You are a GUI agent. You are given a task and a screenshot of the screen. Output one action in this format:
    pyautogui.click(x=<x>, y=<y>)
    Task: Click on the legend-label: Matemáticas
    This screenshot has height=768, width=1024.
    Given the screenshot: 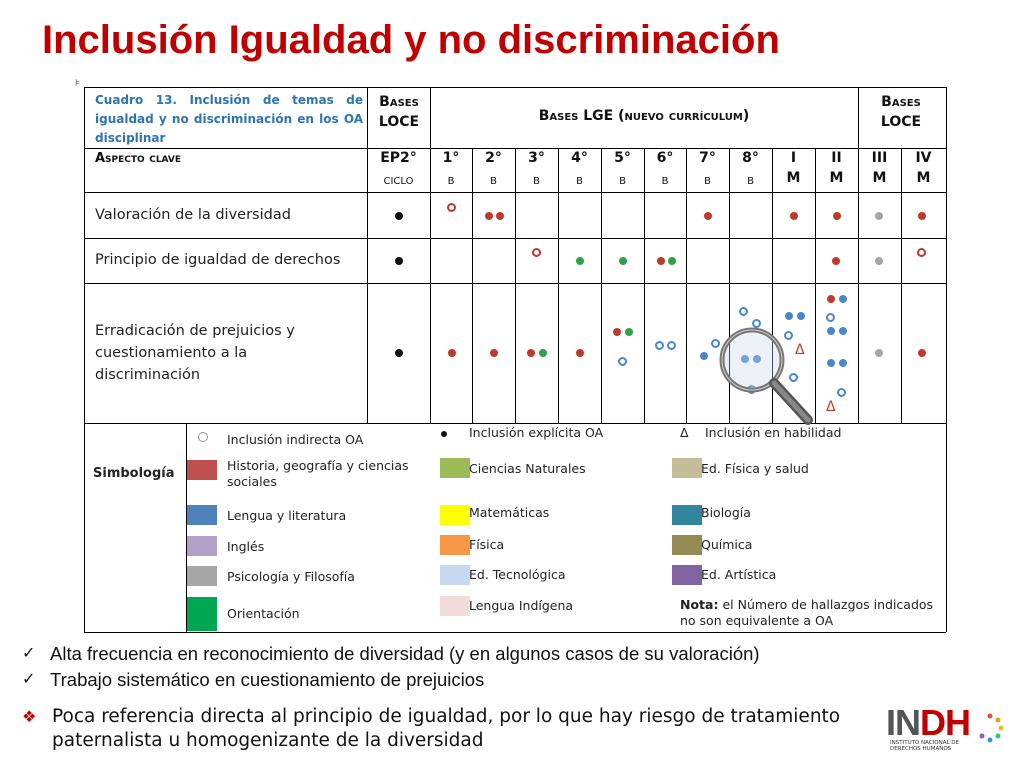 What is the action you would take?
    pyautogui.click(x=509, y=512)
    